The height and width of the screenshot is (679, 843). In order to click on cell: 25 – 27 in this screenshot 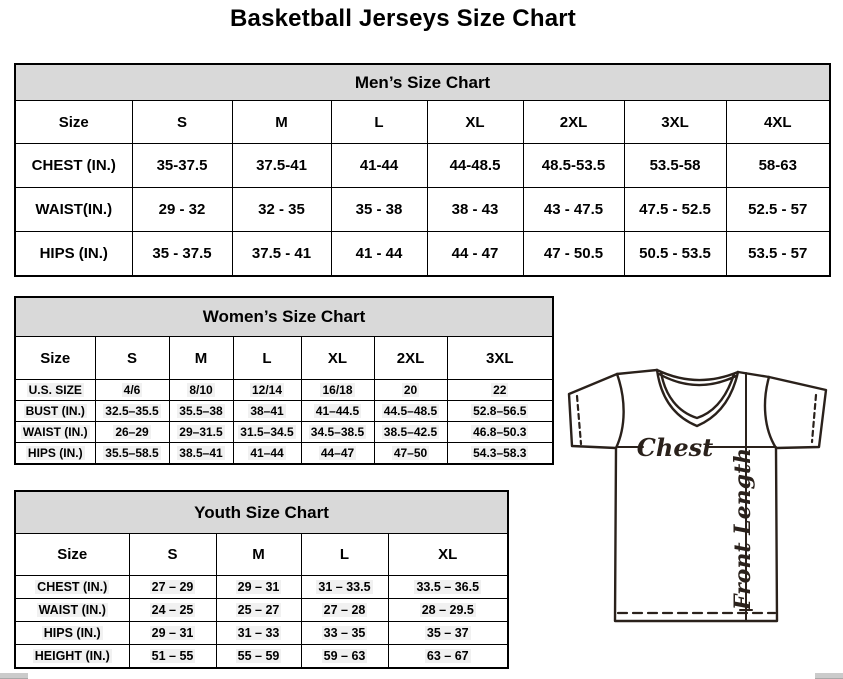, I will do `click(258, 610)`.